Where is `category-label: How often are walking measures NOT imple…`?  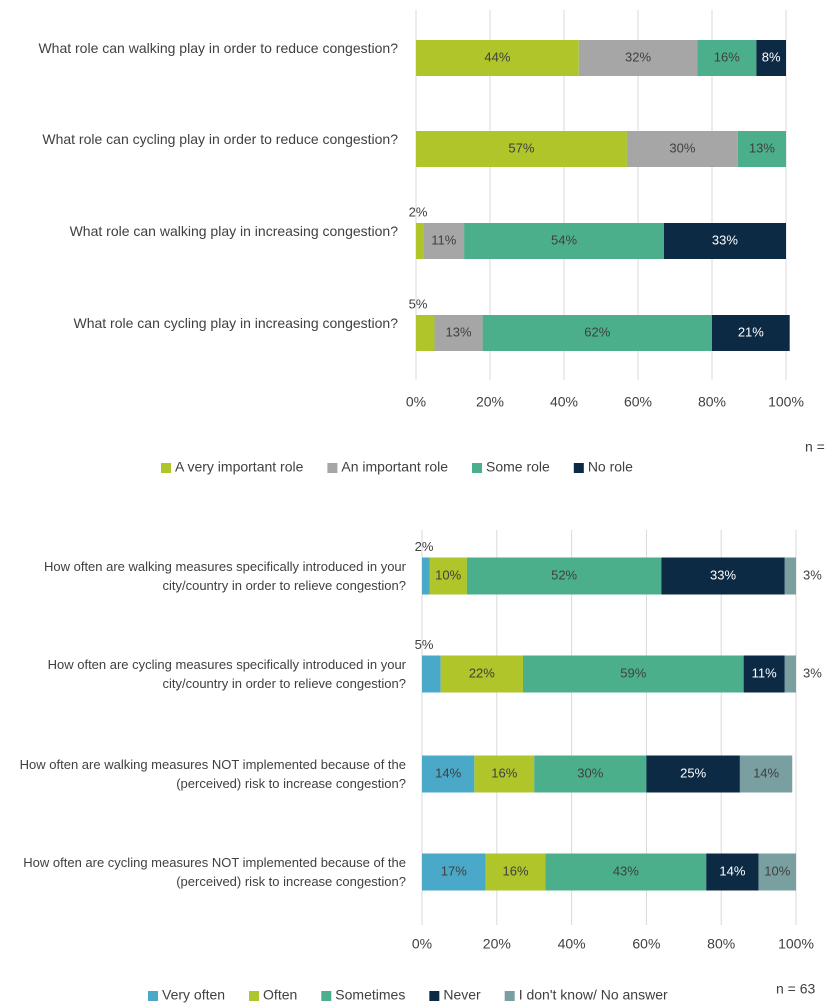 category-label: How often are walking measures NOT imple… is located at coordinates (212, 774).